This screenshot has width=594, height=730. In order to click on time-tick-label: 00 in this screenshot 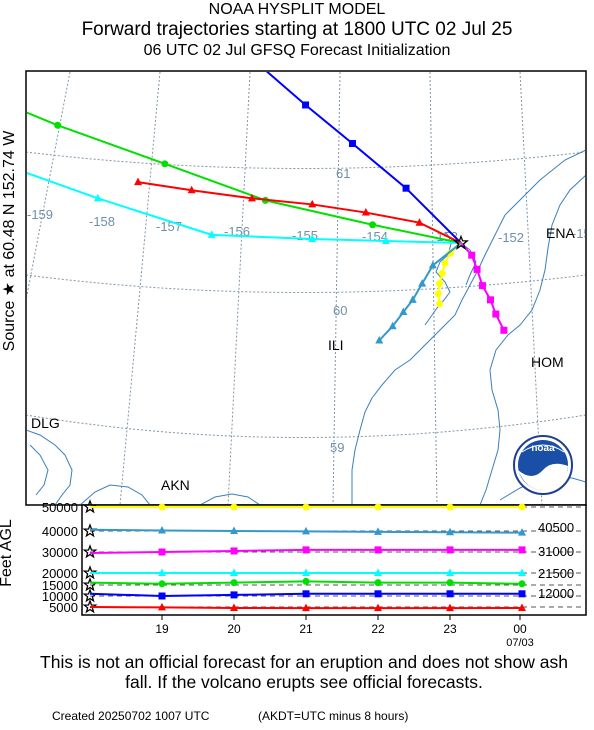, I will do `click(520, 629)`.